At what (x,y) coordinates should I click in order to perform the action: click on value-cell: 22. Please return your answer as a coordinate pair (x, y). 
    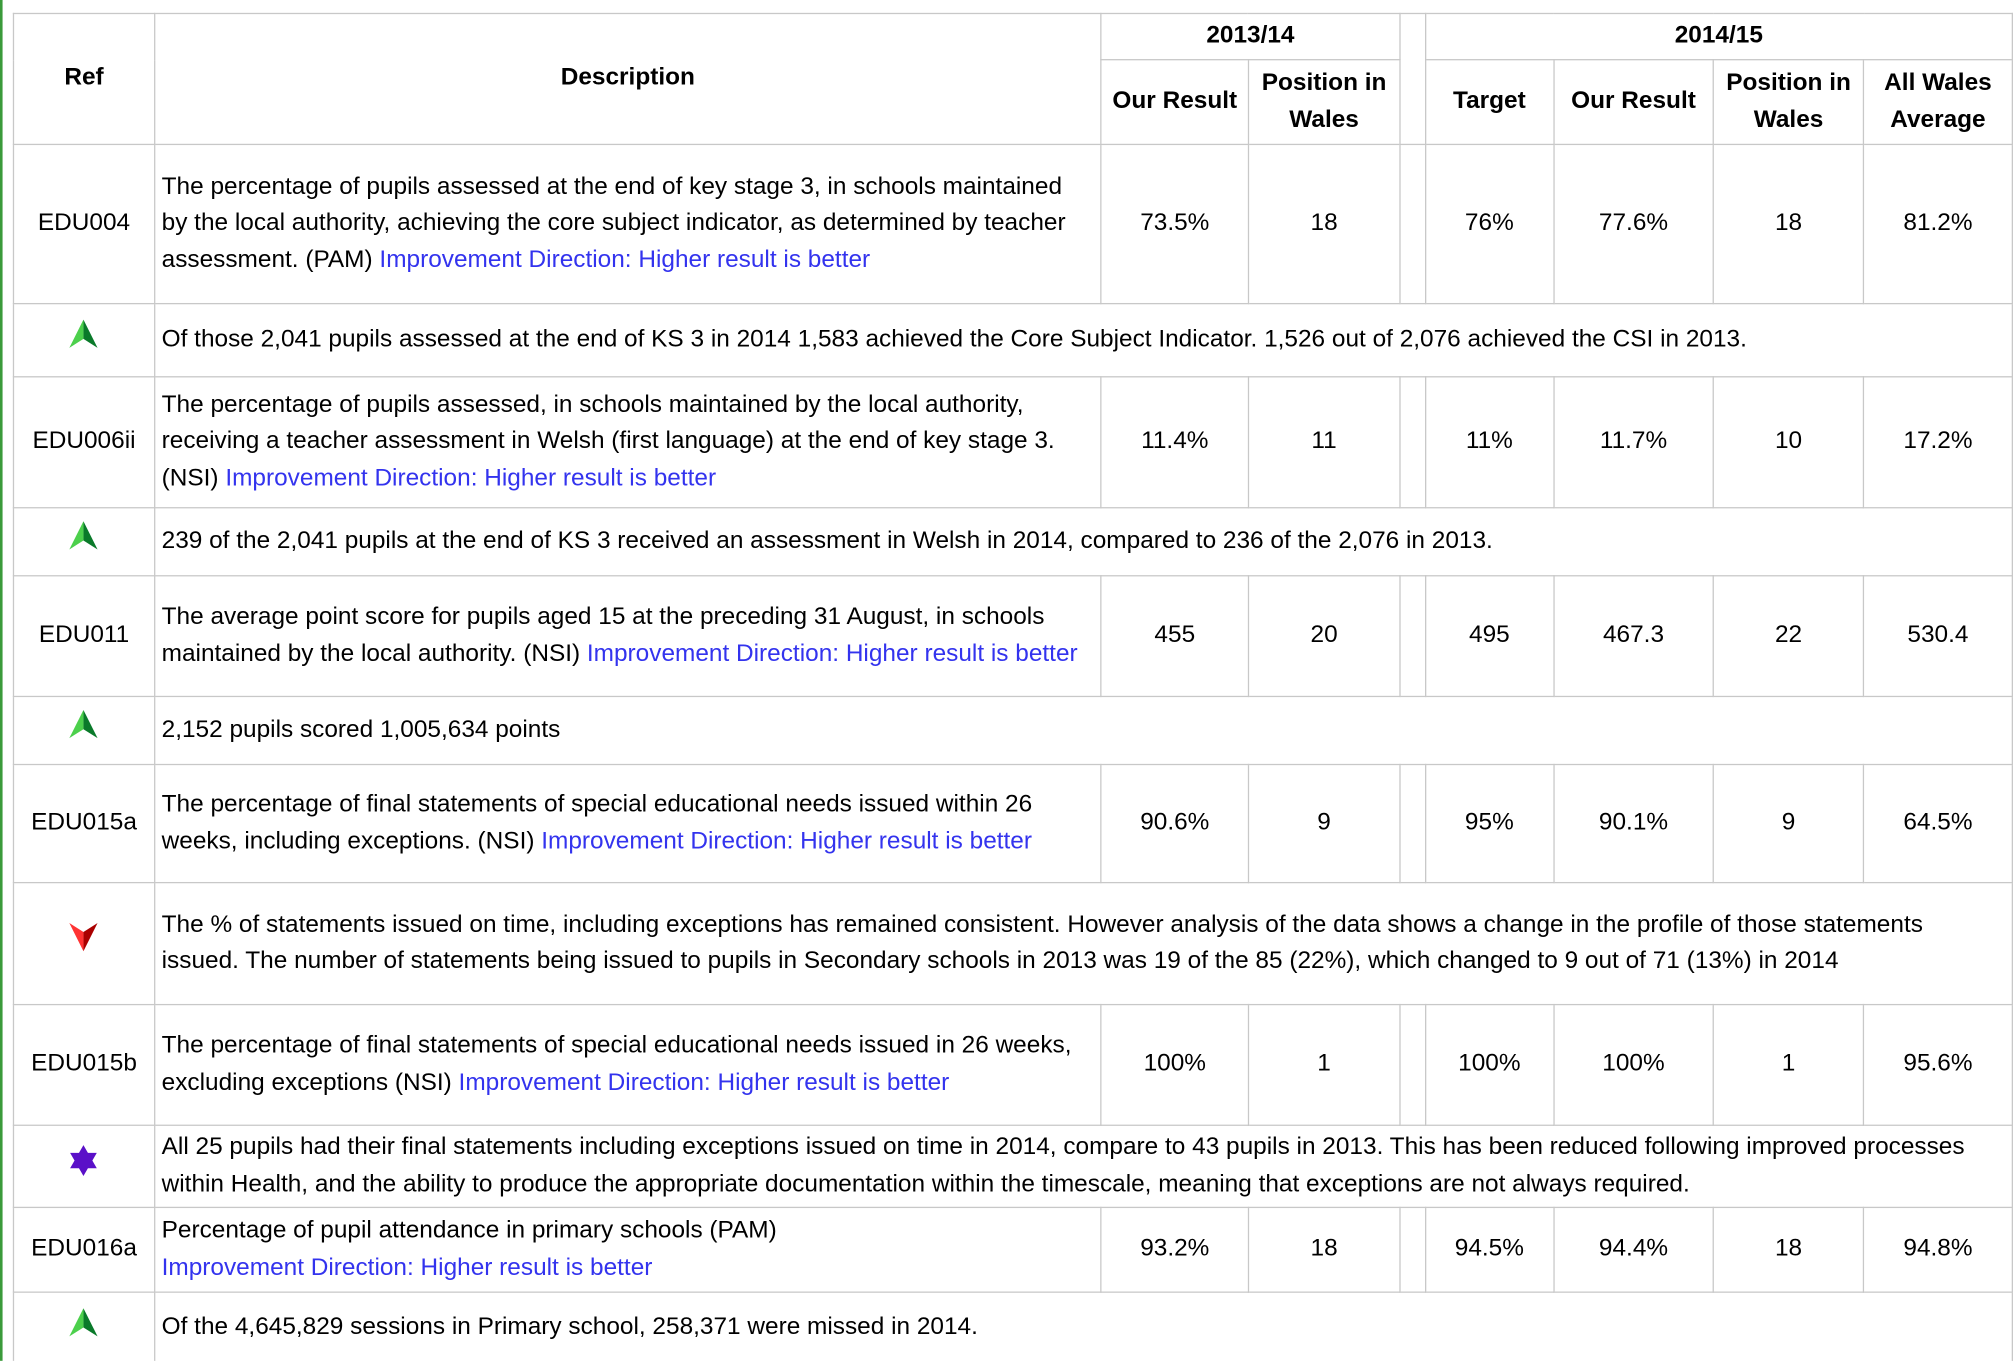
    Looking at the image, I should click on (1788, 636).